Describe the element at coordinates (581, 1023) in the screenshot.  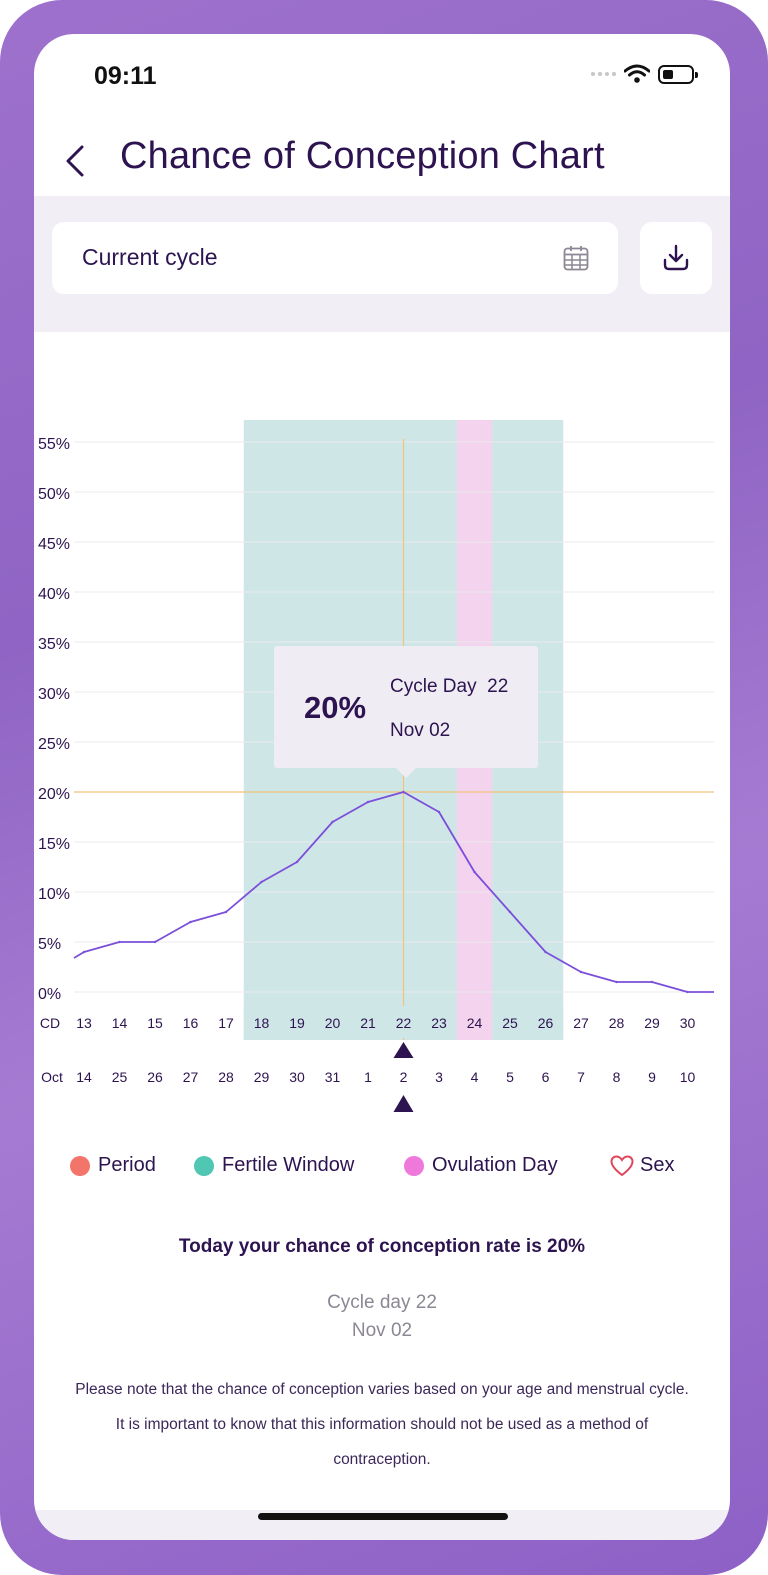
I see `cycle-day-label: 27` at that location.